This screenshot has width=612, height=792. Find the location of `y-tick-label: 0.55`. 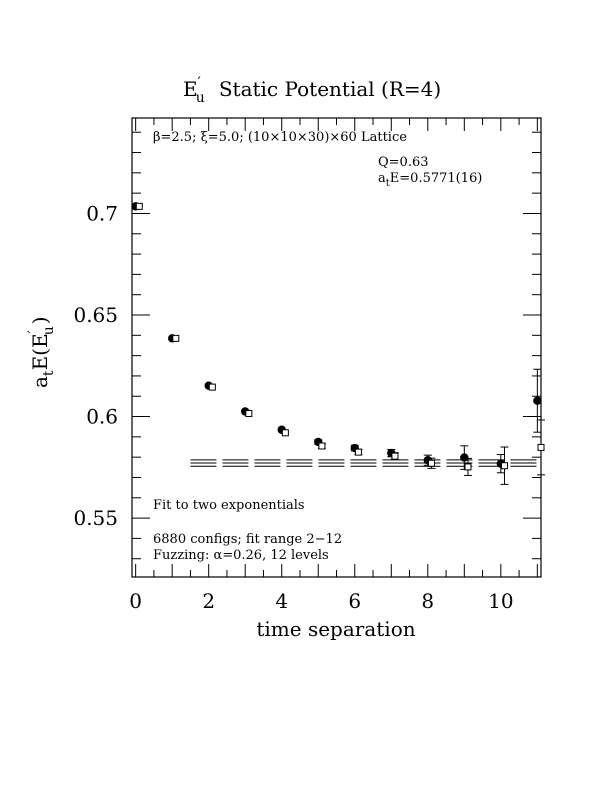

y-tick-label: 0.55 is located at coordinates (95, 518).